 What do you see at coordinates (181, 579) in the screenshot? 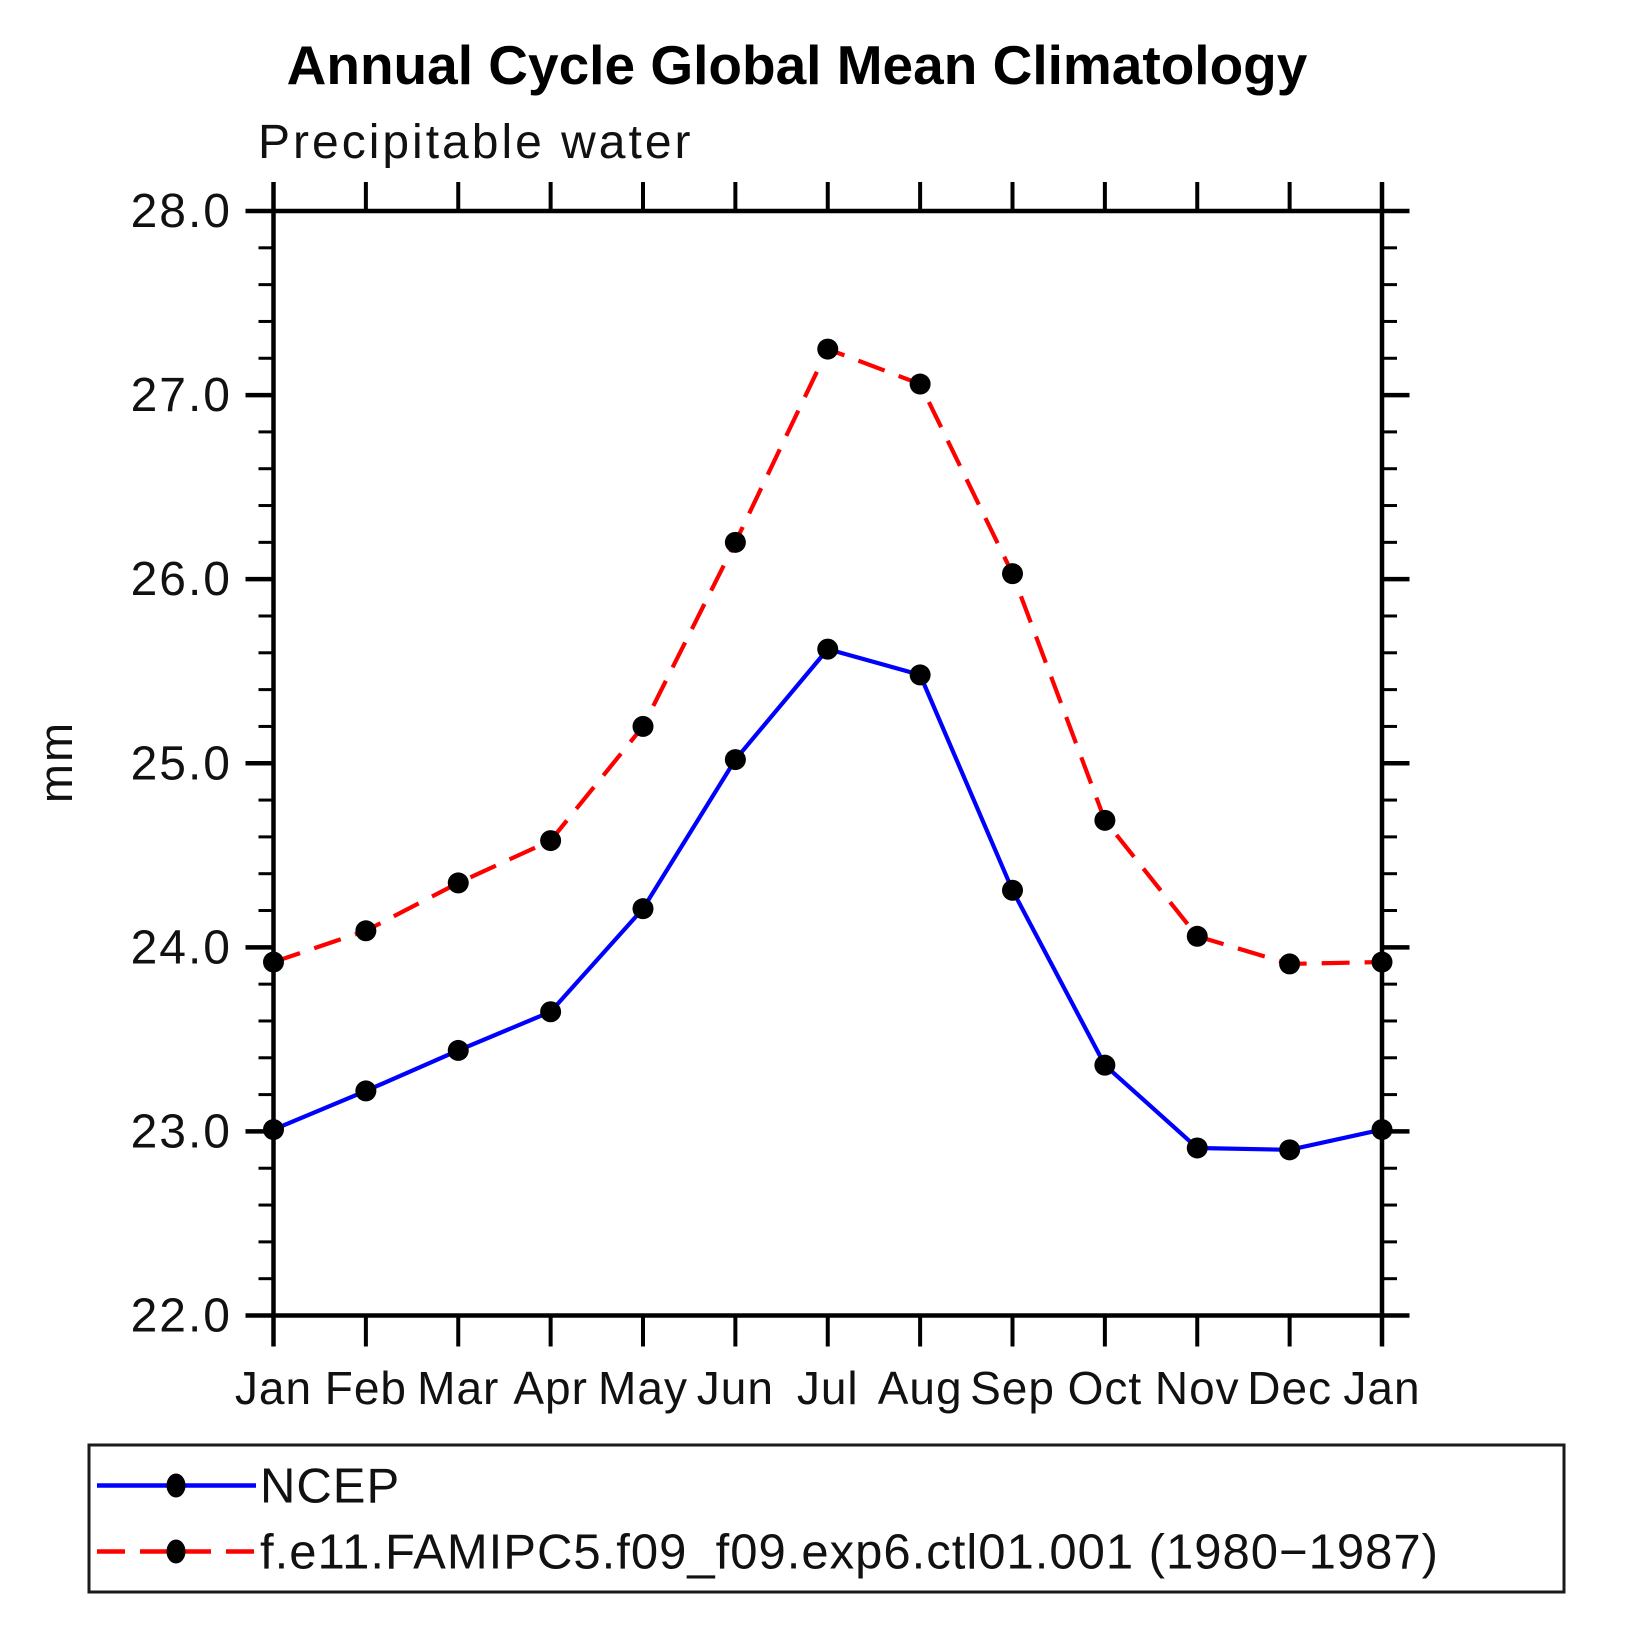
I see `y-tick-label: 26.0` at bounding box center [181, 579].